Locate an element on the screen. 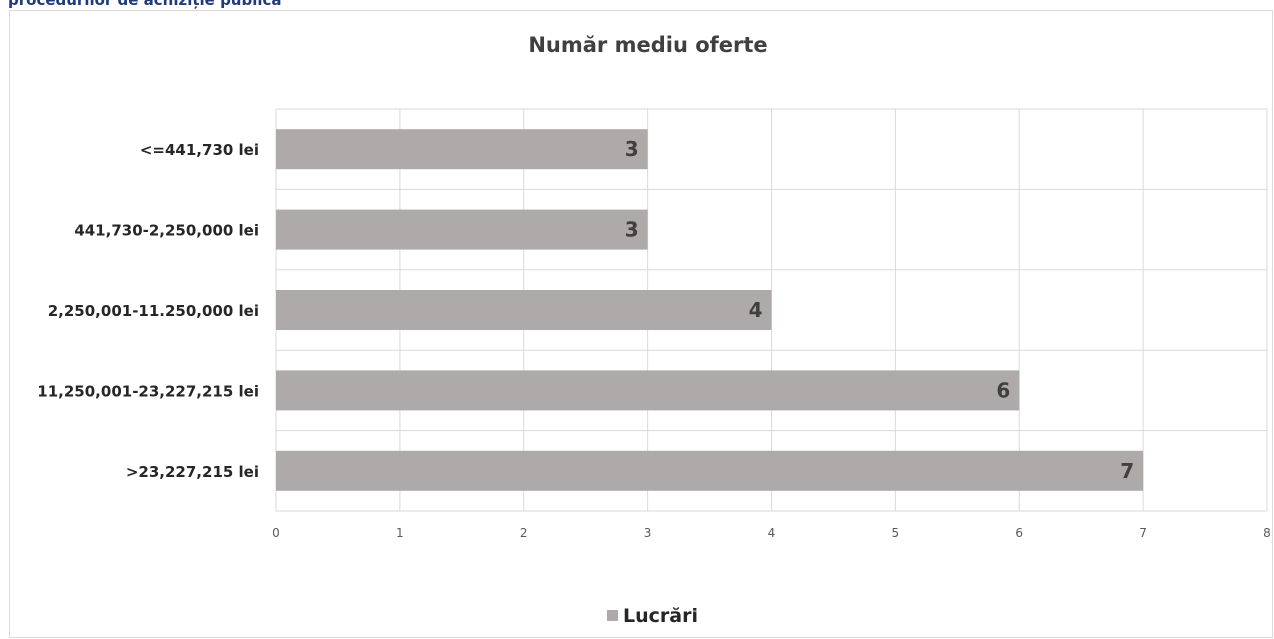 This screenshot has height=639, width=1274. x-tick-label: 3 is located at coordinates (648, 533).